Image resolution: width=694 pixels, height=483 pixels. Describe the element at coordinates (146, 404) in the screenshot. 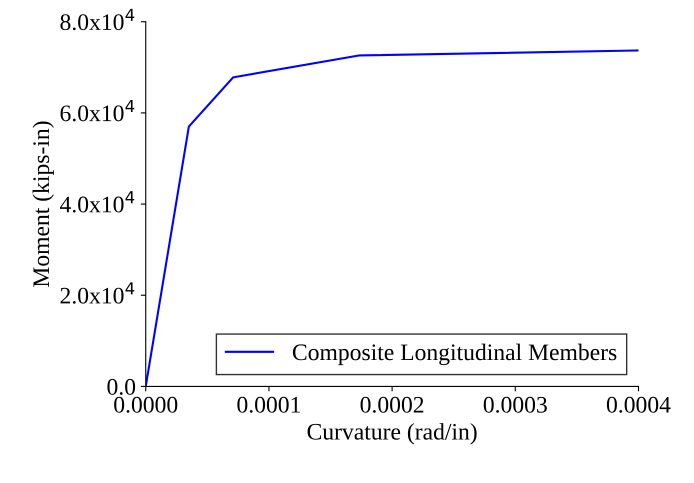

I see `x-tick-label: 0.0000` at that location.